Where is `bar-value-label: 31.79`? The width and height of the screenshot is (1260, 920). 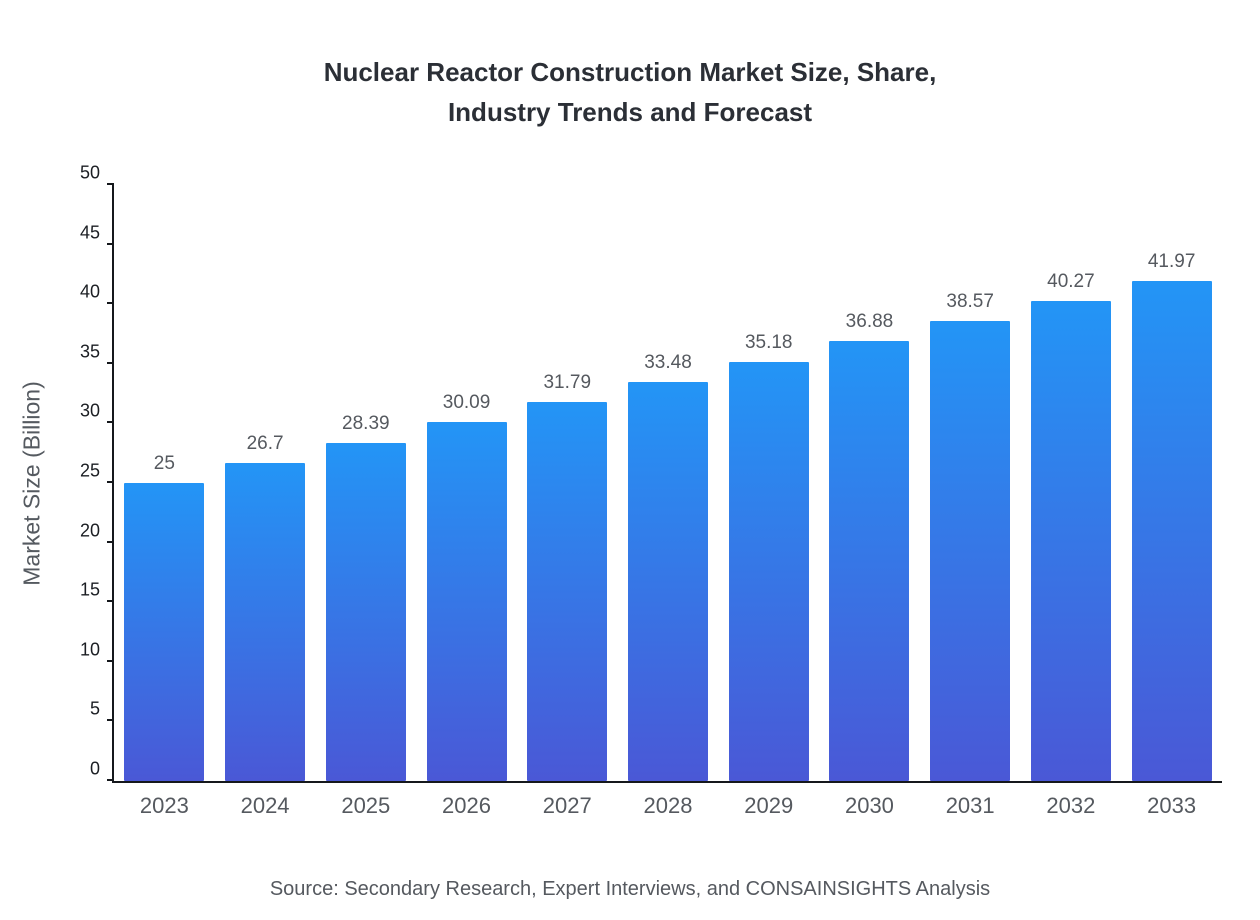 bar-value-label: 31.79 is located at coordinates (567, 382).